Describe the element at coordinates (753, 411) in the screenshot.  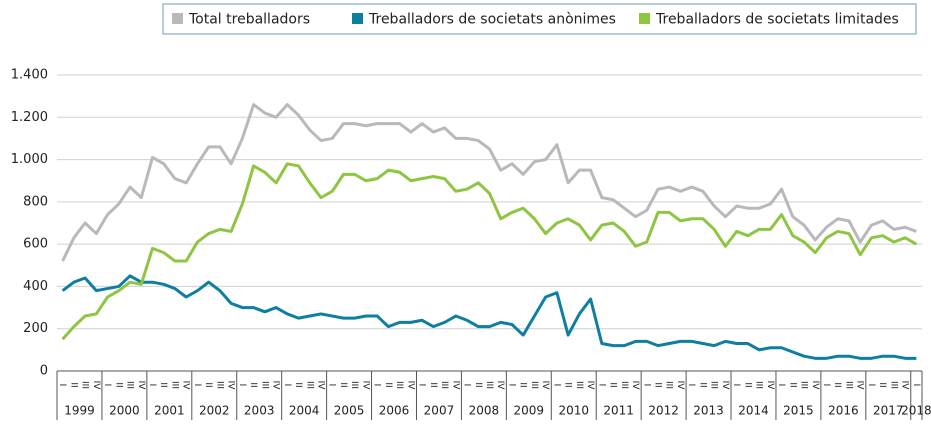
I see `year-label: 2014` at that location.